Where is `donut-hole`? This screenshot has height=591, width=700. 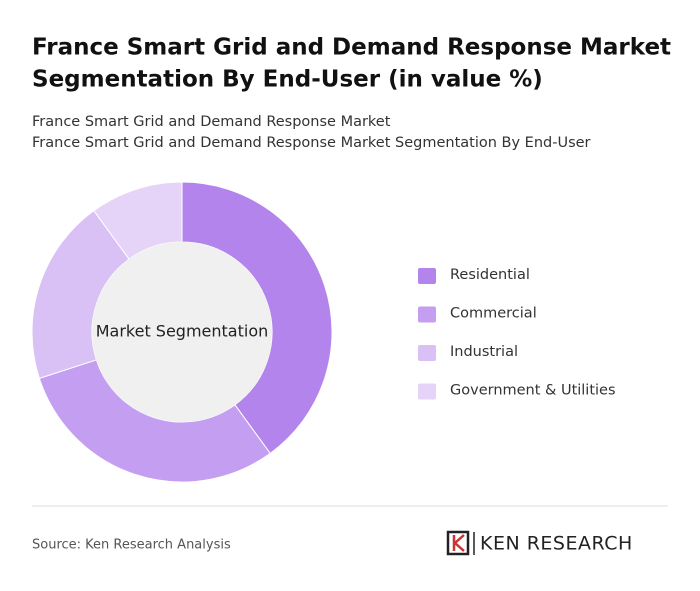 donut-hole is located at coordinates (182, 332).